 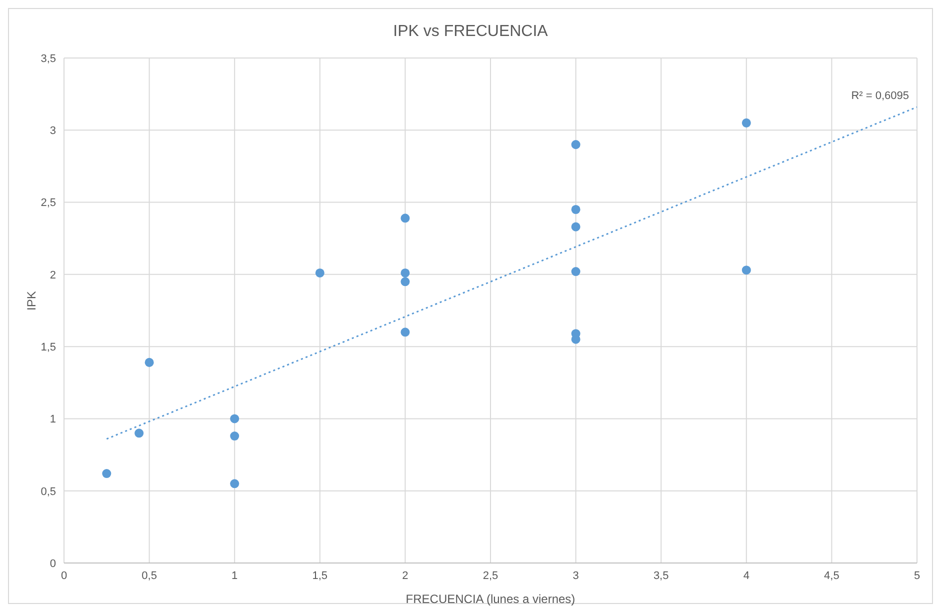 What do you see at coordinates (31, 300) in the screenshot?
I see `y-axis-title: IPK` at bounding box center [31, 300].